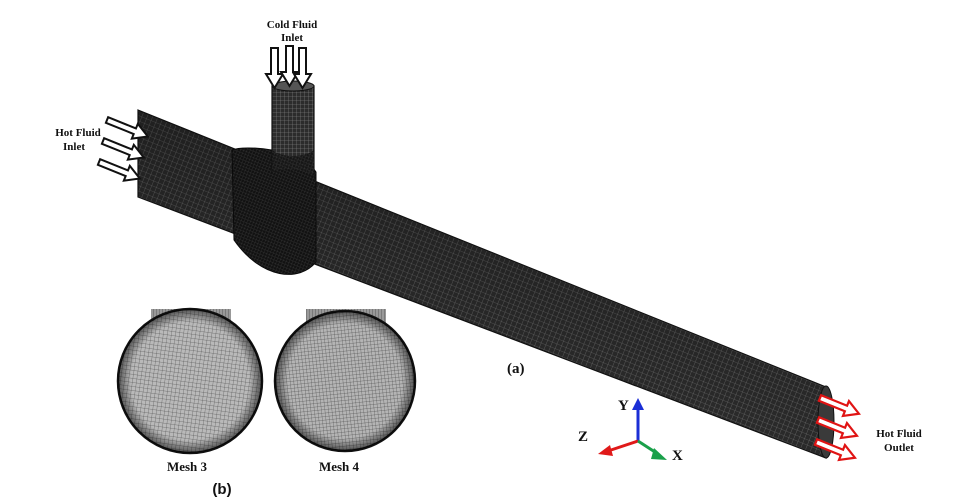 This screenshot has width=971, height=500. Describe the element at coordinates (659, 454) in the screenshot. I see `x-axis-arrowhead` at that location.